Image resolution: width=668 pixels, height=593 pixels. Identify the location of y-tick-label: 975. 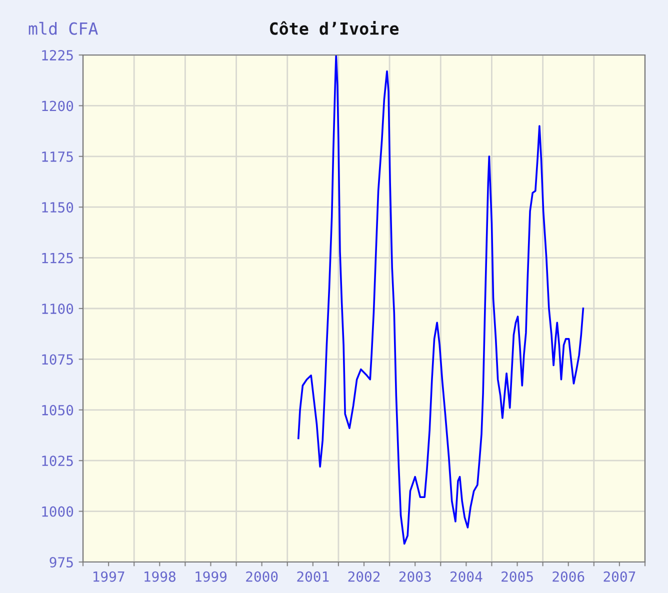
(61, 562).